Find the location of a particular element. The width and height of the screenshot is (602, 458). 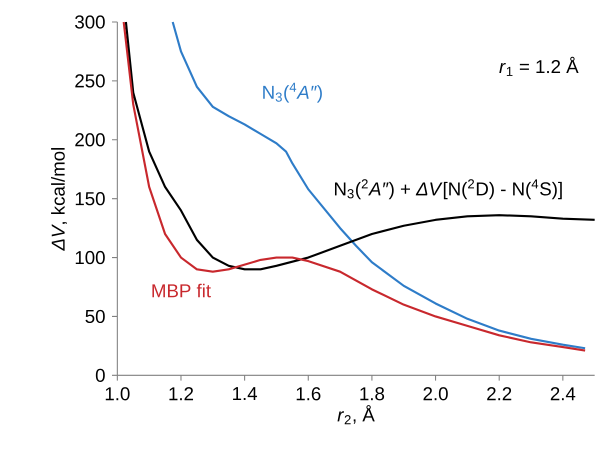

x-tick-label: 1.4 is located at coordinates (245, 393).